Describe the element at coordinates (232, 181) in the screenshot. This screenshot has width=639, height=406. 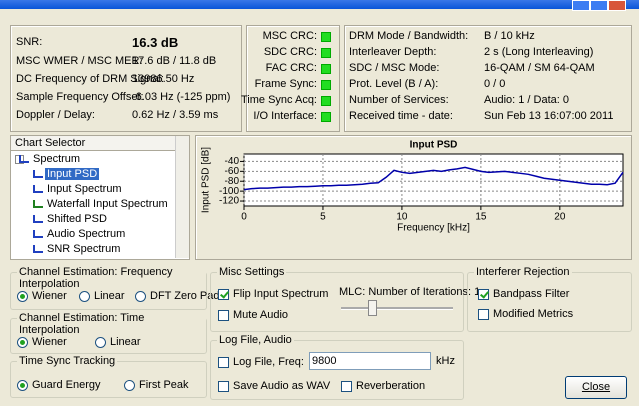
I see `y-tick-label: -80` at that location.